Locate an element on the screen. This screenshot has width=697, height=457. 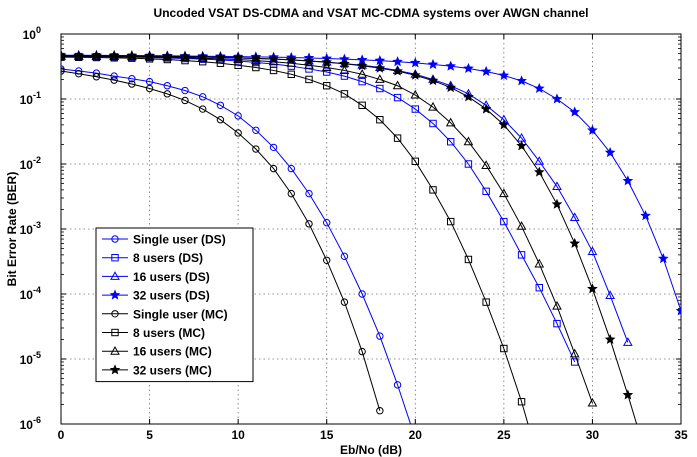
legend-box is located at coordinates (174, 305).